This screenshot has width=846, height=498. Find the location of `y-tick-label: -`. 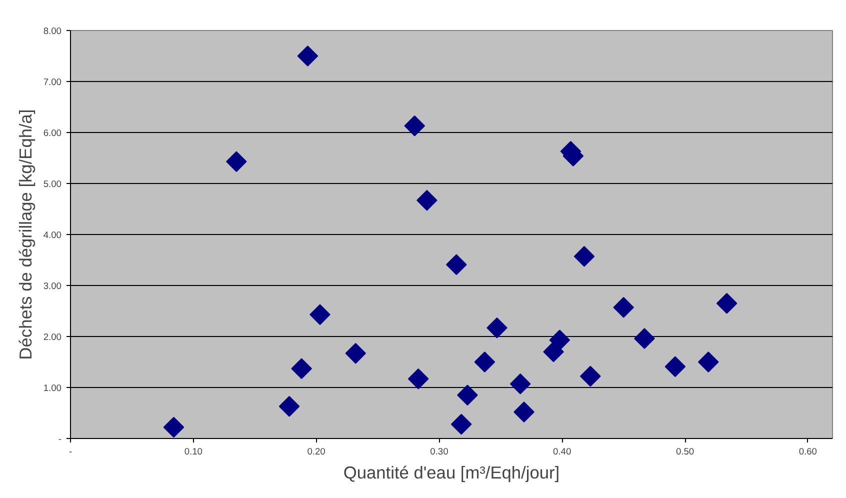

y-tick-label: - is located at coordinates (60, 439).